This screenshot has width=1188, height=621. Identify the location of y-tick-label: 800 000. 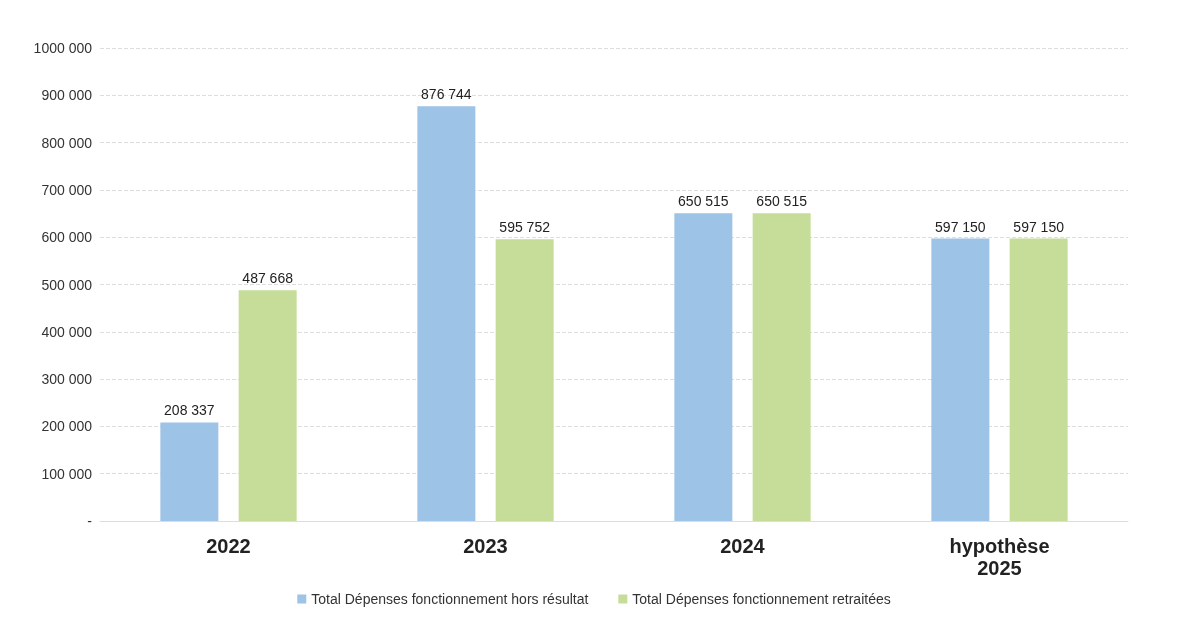
(67, 142).